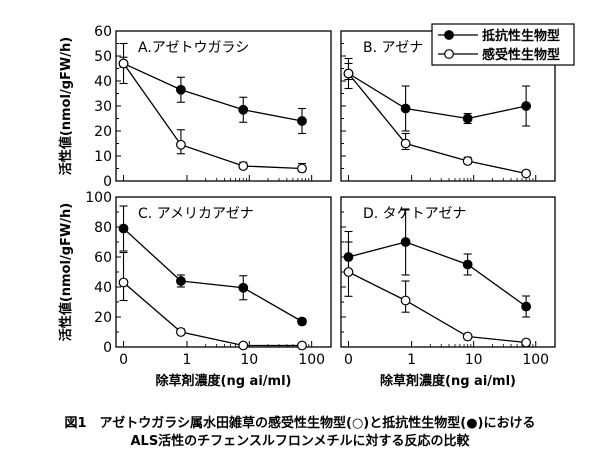  Describe the element at coordinates (300, 423) in the screenshot. I see `figure-caption-line-1: 図1 アゼトウガラシ属水田雑草の感受性生物型(○)と抵抗性生物型(●)における` at that location.